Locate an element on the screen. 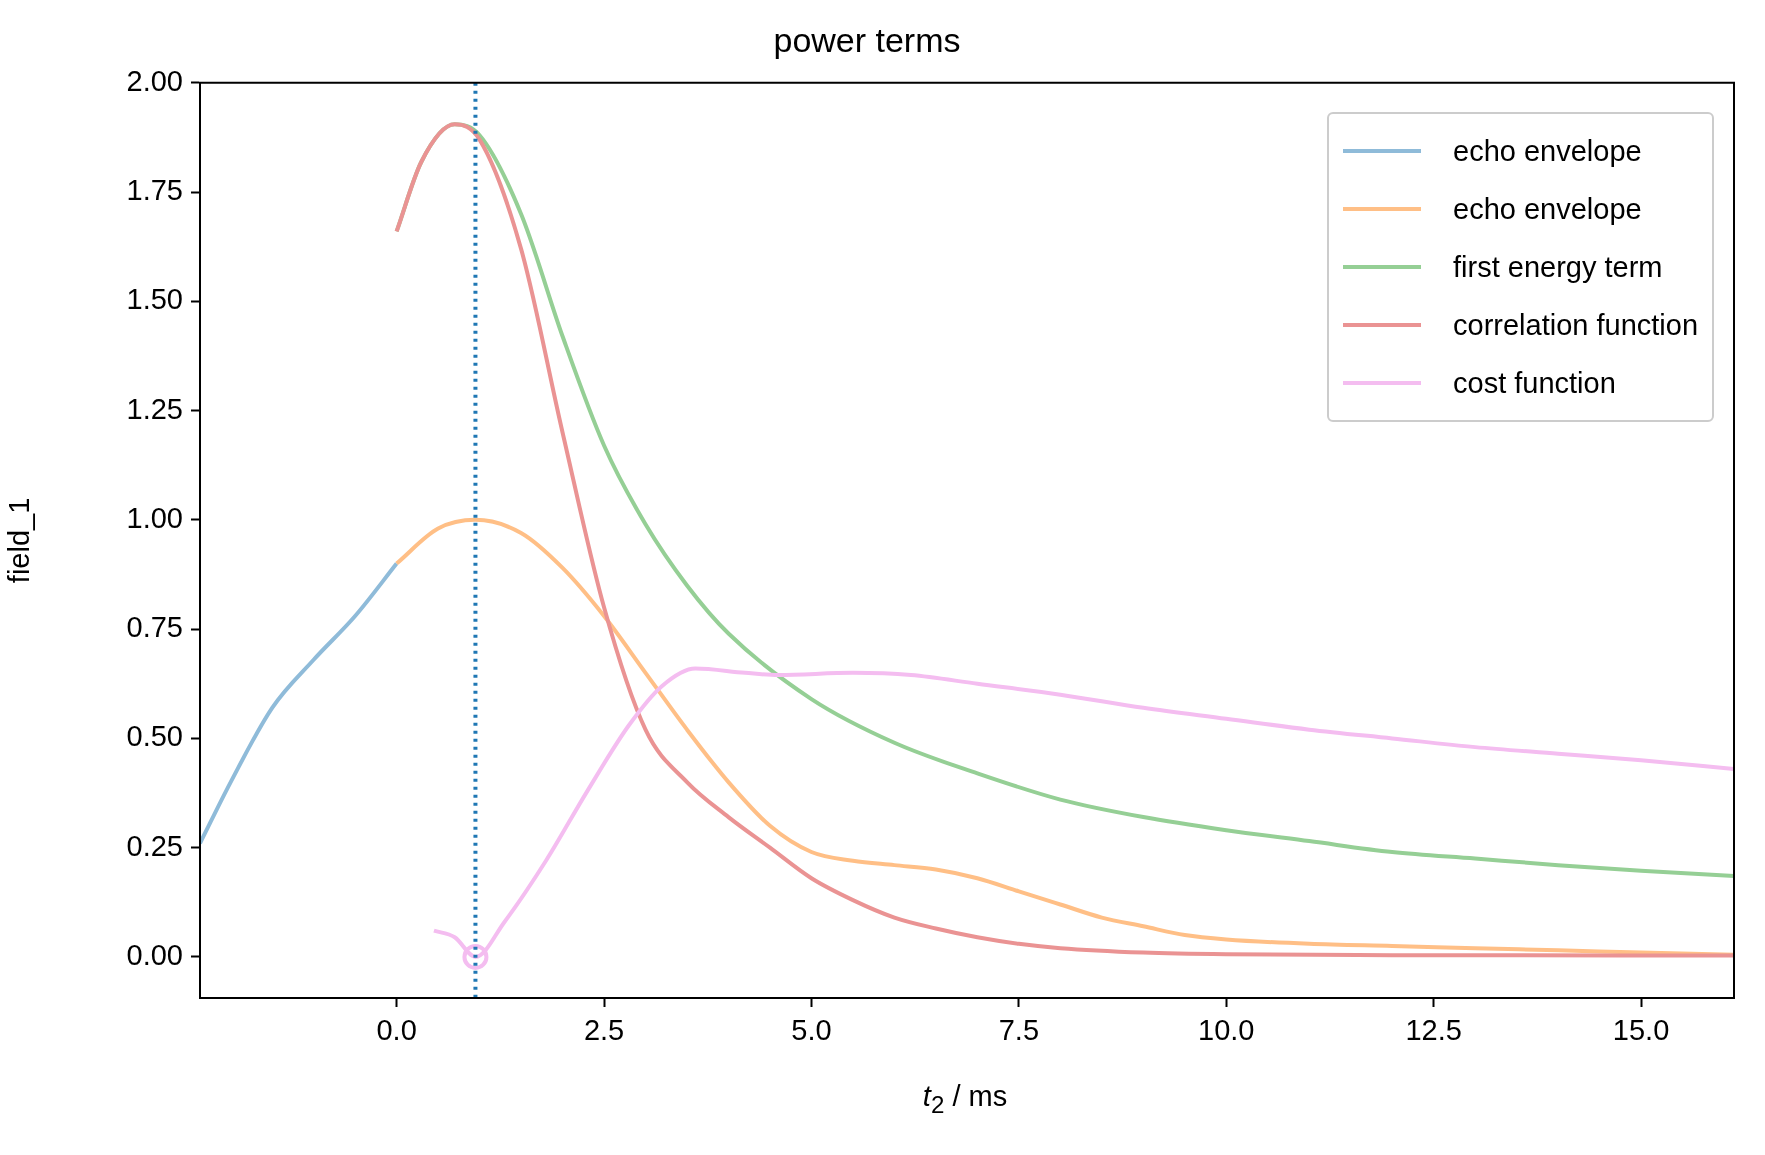 The height and width of the screenshot is (1155, 1765). x-tick-label: 5.0 is located at coordinates (811, 1030).